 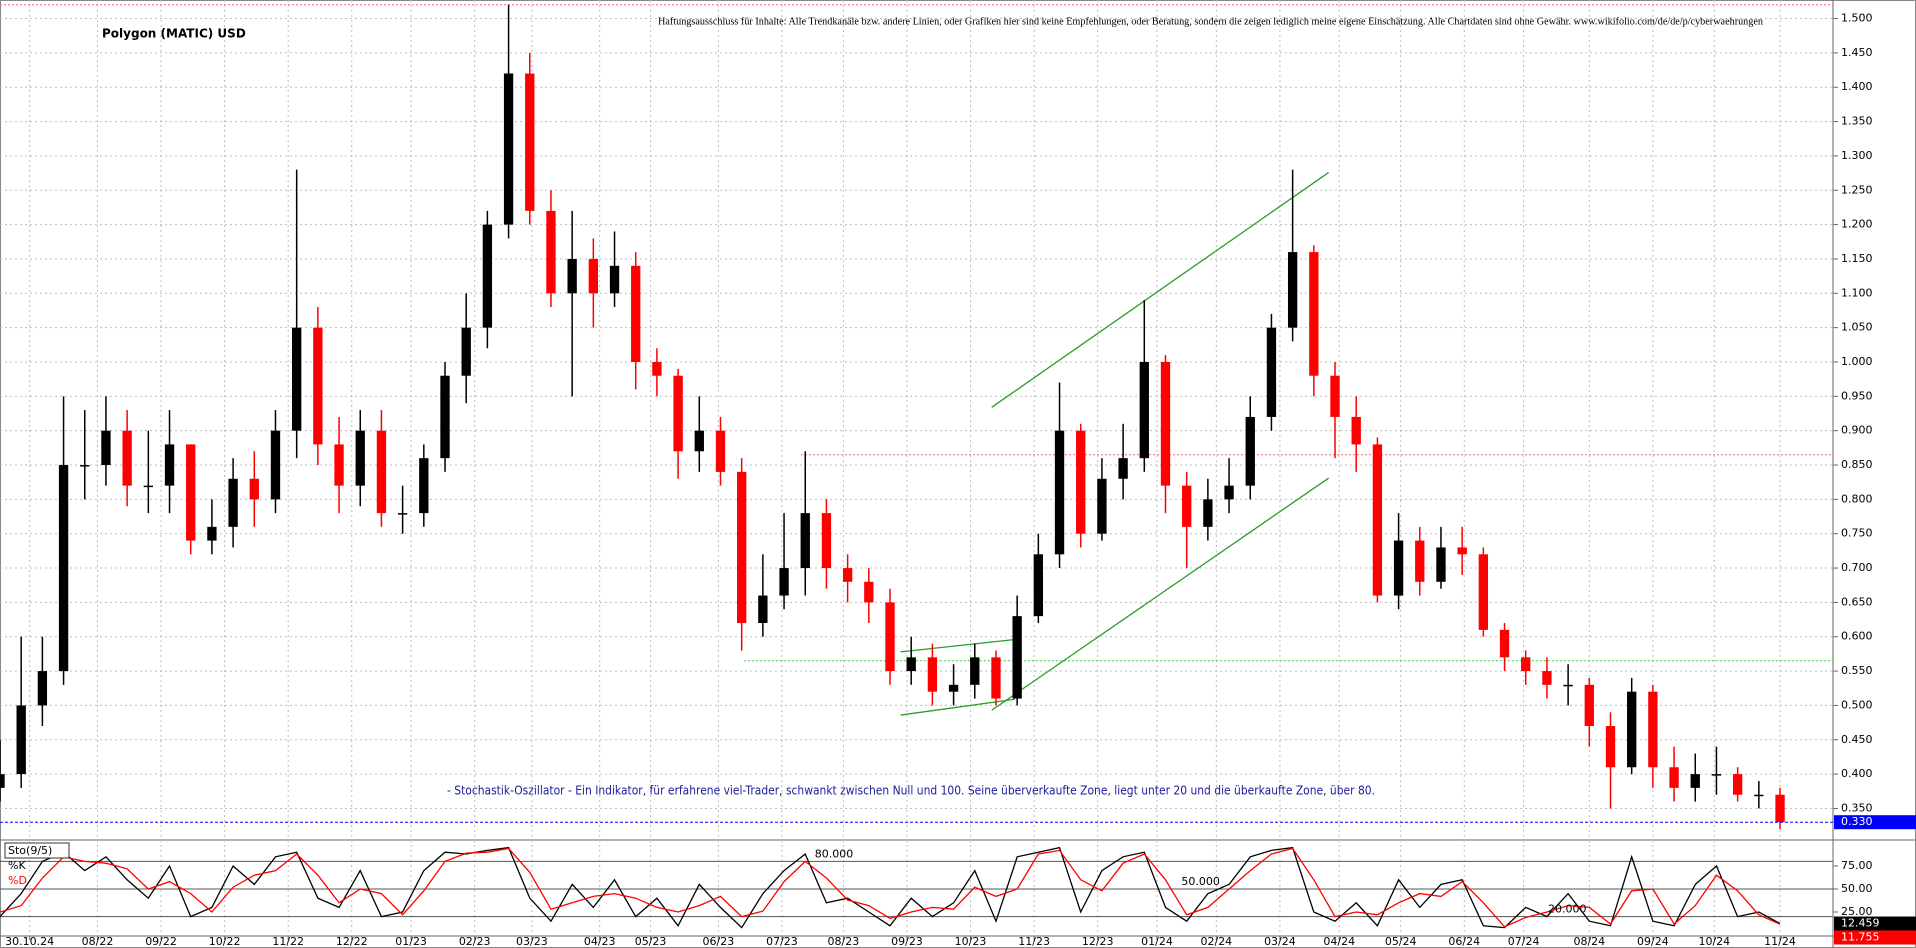 What do you see at coordinates (600, 941) in the screenshot?
I see `x-tick-label: 04/23` at bounding box center [600, 941].